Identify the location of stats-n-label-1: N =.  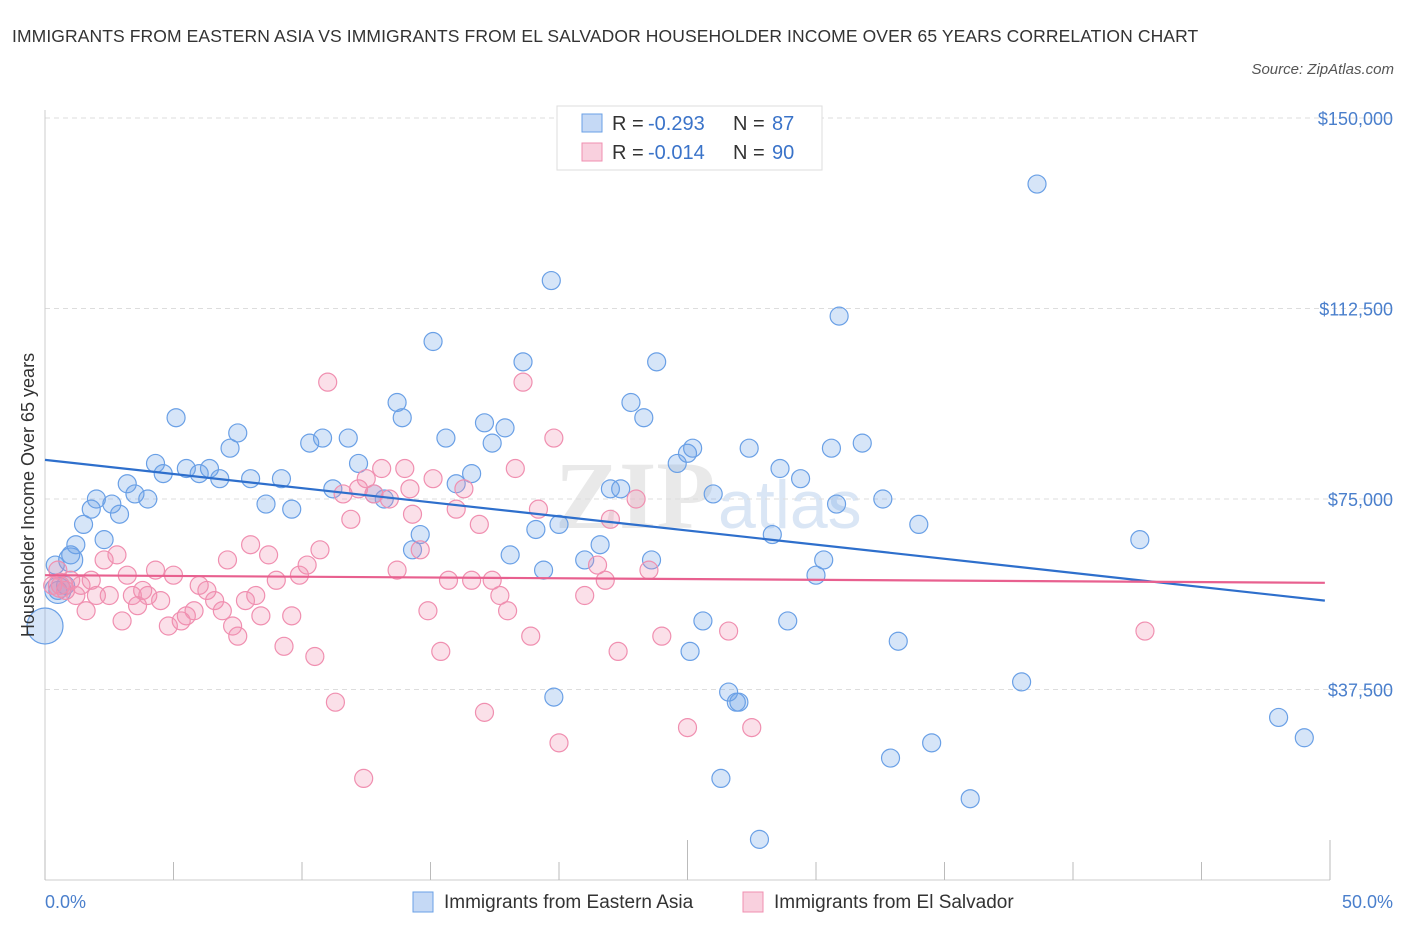
(749, 124).